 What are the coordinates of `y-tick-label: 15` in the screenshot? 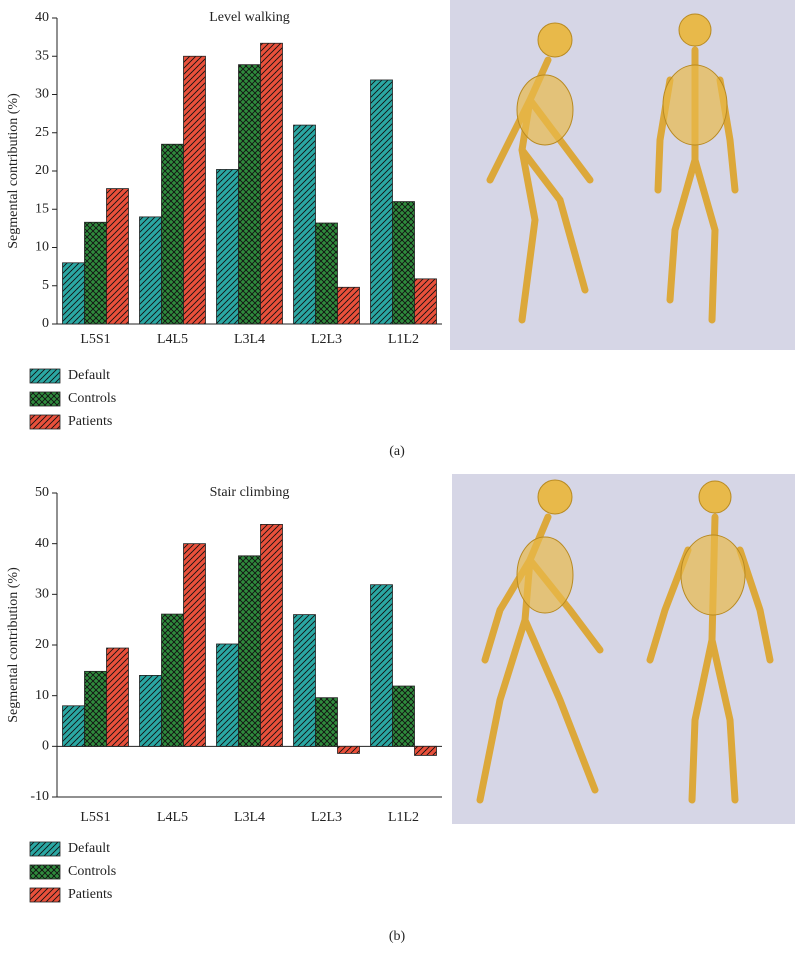 It's located at (42, 208).